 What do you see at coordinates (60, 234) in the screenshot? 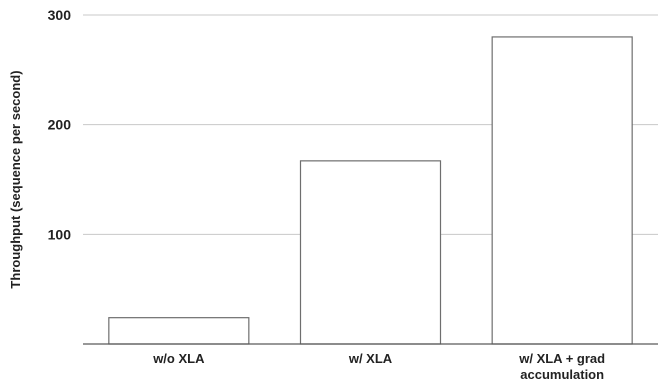
I see `y-tick-label: 100` at bounding box center [60, 234].